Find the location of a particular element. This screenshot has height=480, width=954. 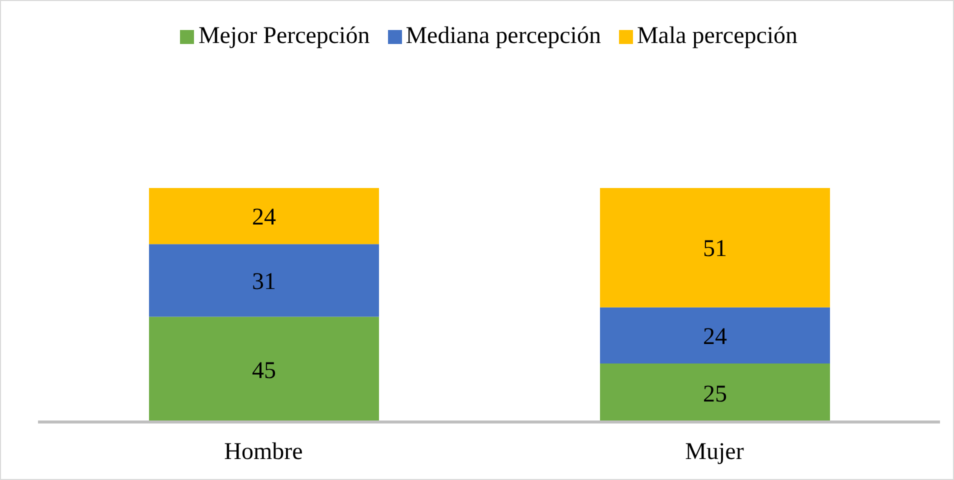

legend-label: Mejor Percepción is located at coordinates (284, 36).